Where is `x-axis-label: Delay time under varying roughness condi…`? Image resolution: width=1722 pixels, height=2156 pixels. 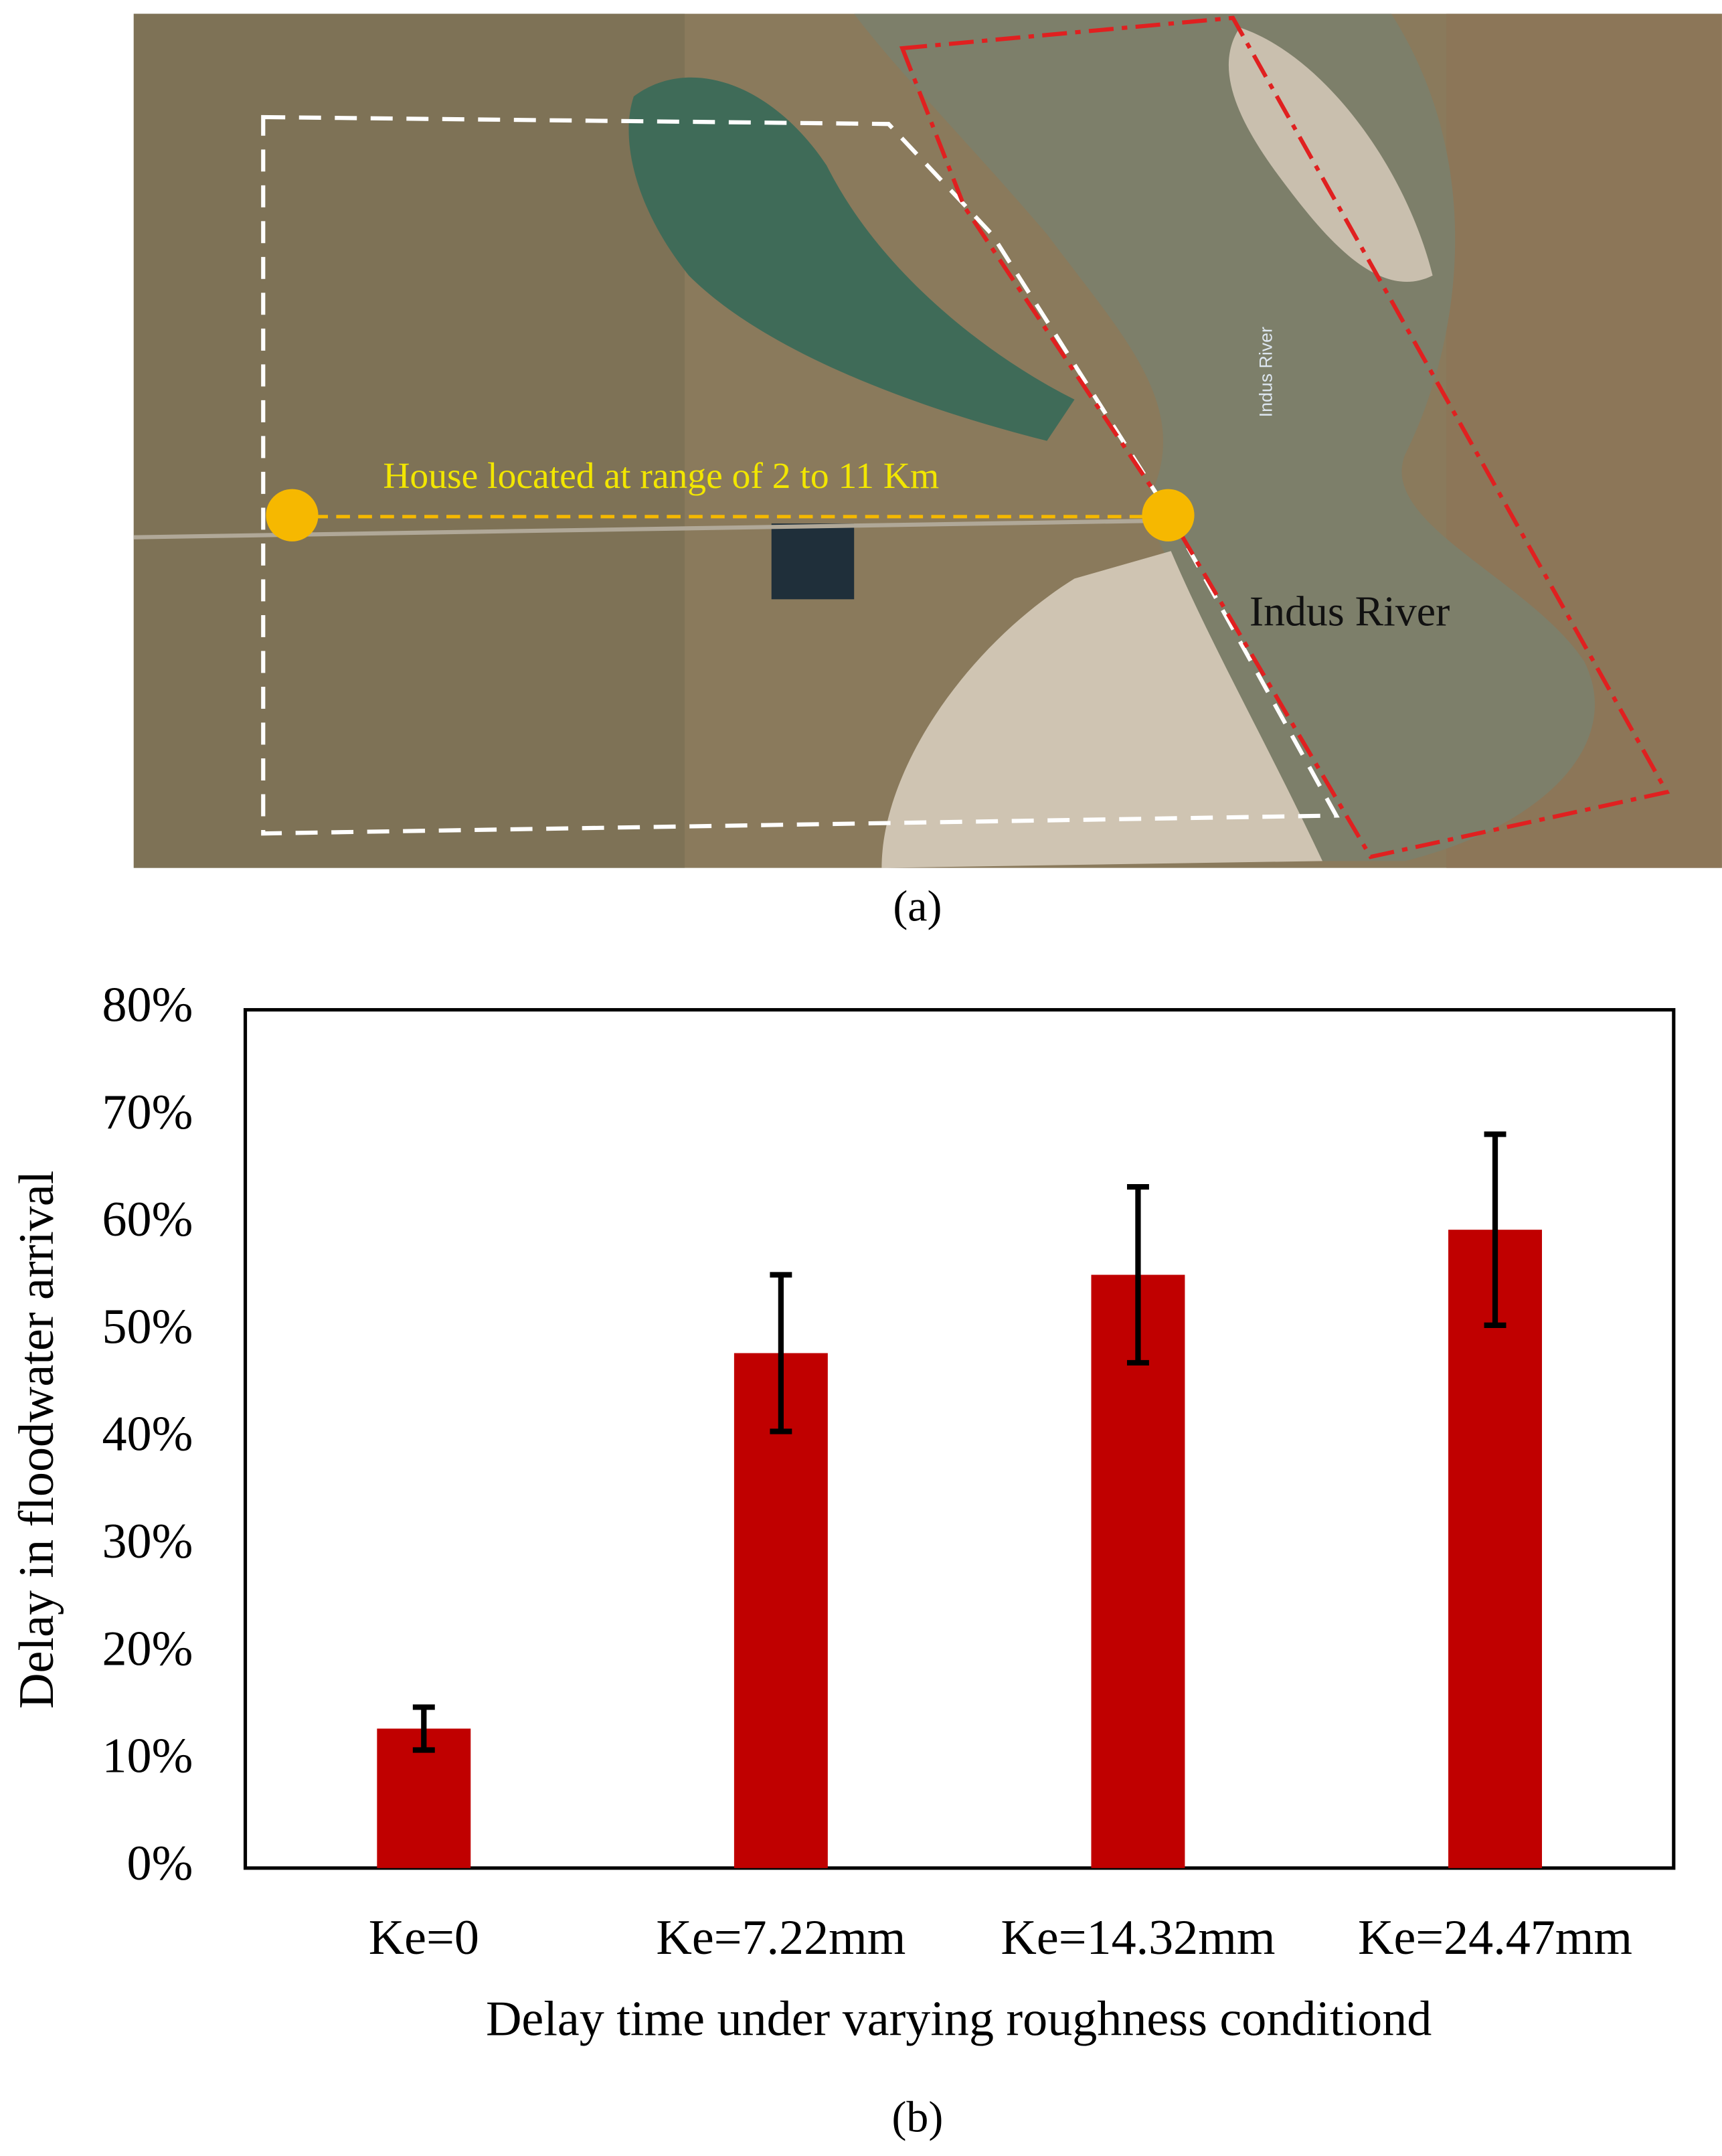 x-axis-label: Delay time under varying roughness condi… is located at coordinates (959, 2018).